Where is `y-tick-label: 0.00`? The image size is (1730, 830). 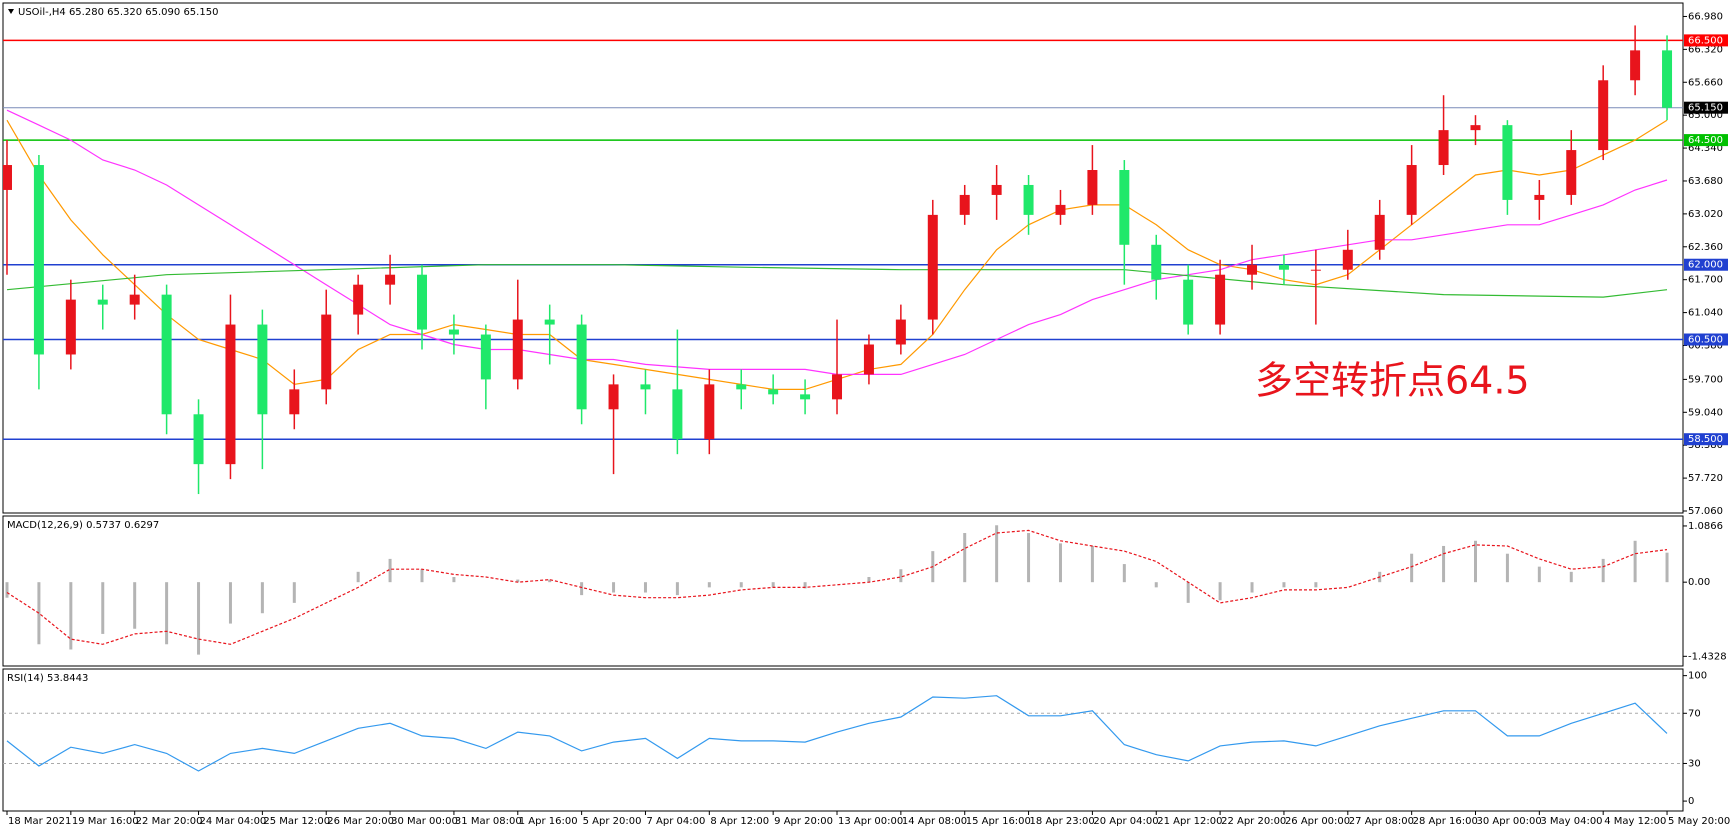
y-tick-label: 0.00 is located at coordinates (1699, 582).